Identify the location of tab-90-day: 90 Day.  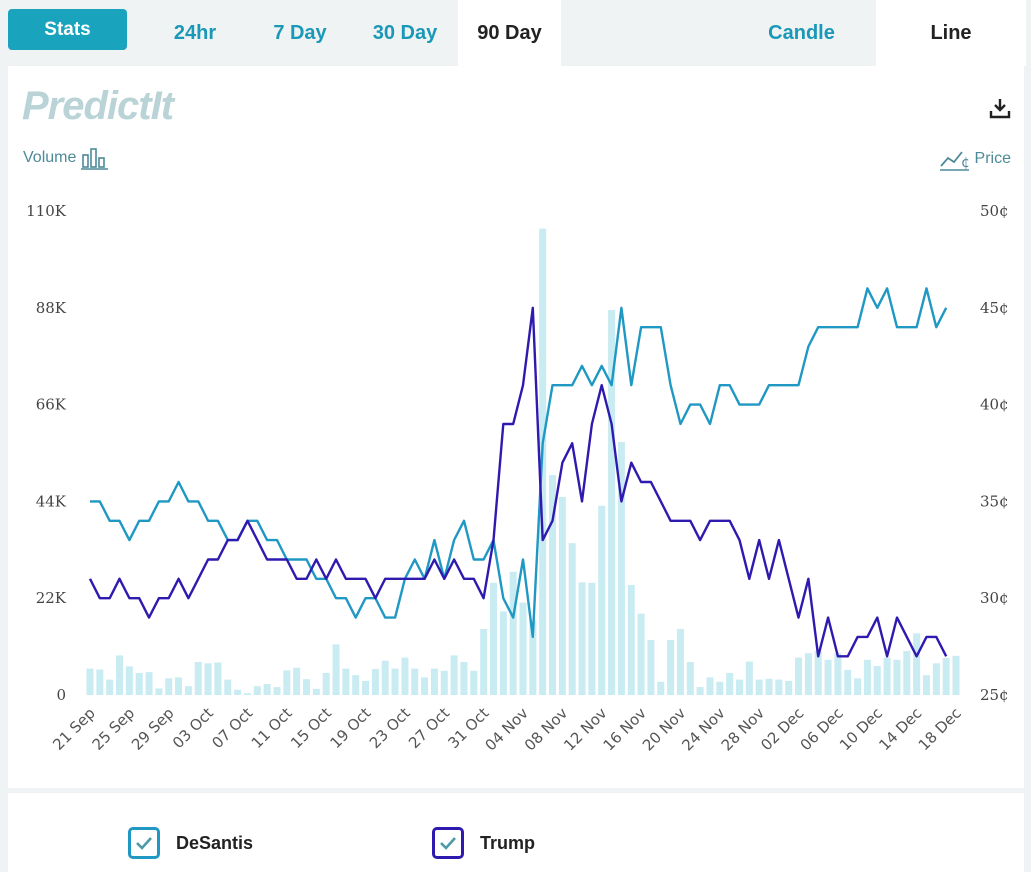
(509, 33).